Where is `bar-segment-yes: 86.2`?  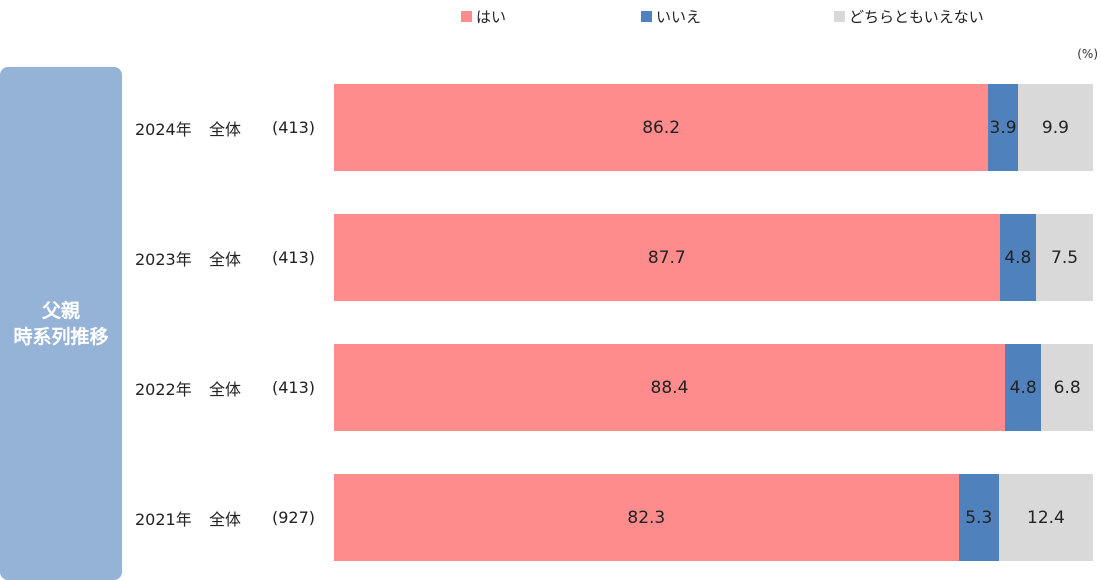 bar-segment-yes: 86.2 is located at coordinates (661, 127).